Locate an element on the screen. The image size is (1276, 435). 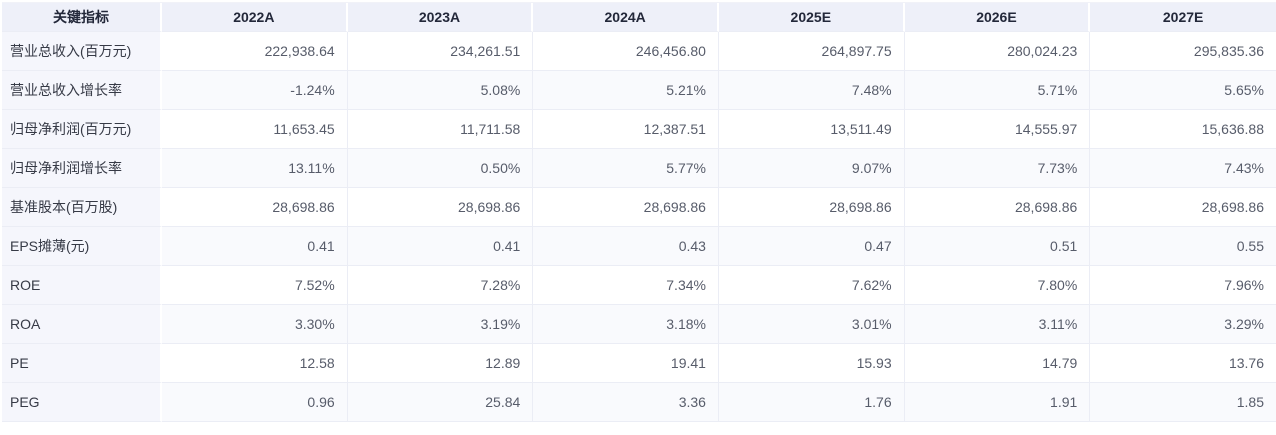
metric-value: 295,835.36 is located at coordinates (1183, 51).